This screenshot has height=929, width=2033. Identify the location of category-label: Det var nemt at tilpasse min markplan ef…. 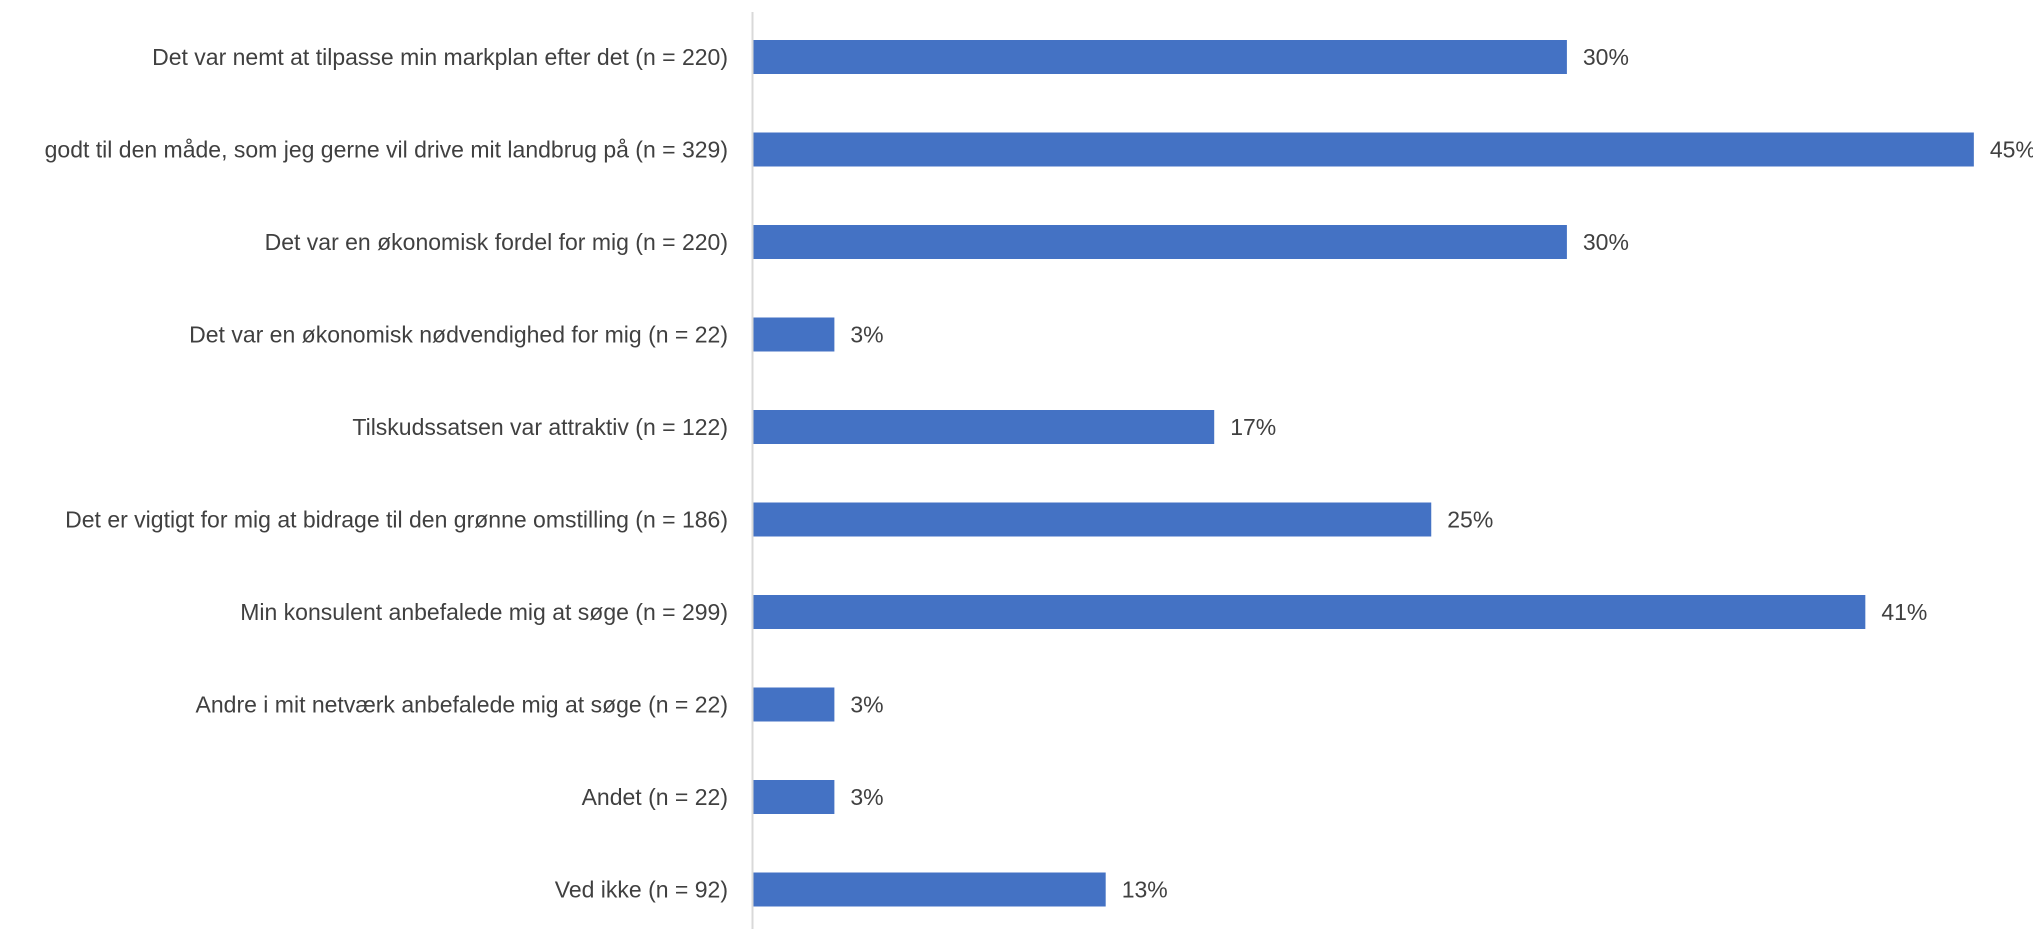
(440, 57).